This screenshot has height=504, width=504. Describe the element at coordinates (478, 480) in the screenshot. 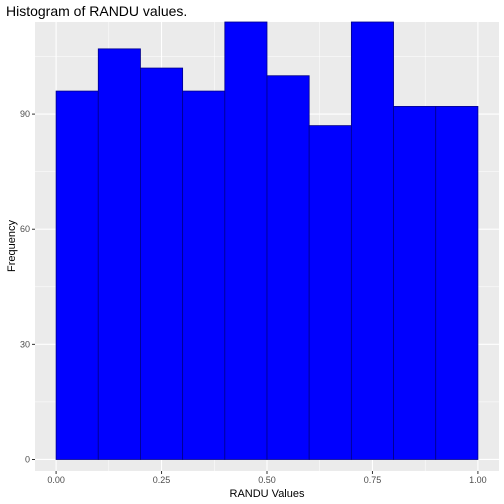

I see `x-tick-label: 1.00` at that location.